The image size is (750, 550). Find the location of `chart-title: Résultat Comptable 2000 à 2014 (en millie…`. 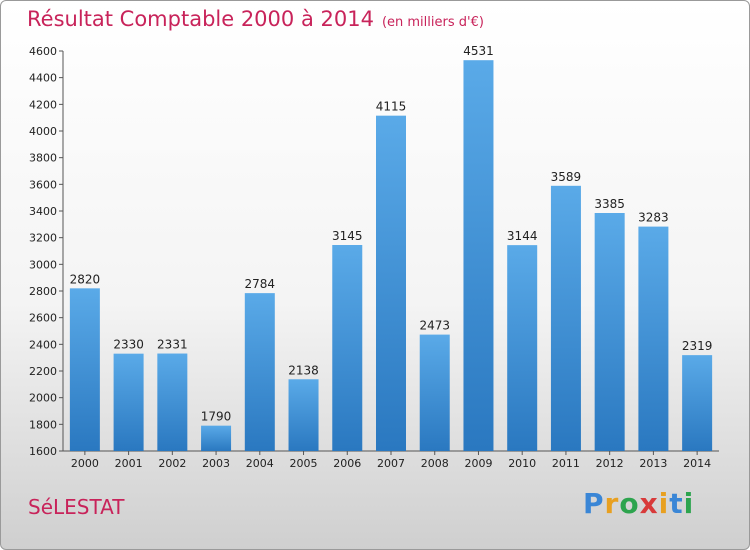

chart-title: Résultat Comptable 2000 à 2014 (en millie… is located at coordinates (255, 19).